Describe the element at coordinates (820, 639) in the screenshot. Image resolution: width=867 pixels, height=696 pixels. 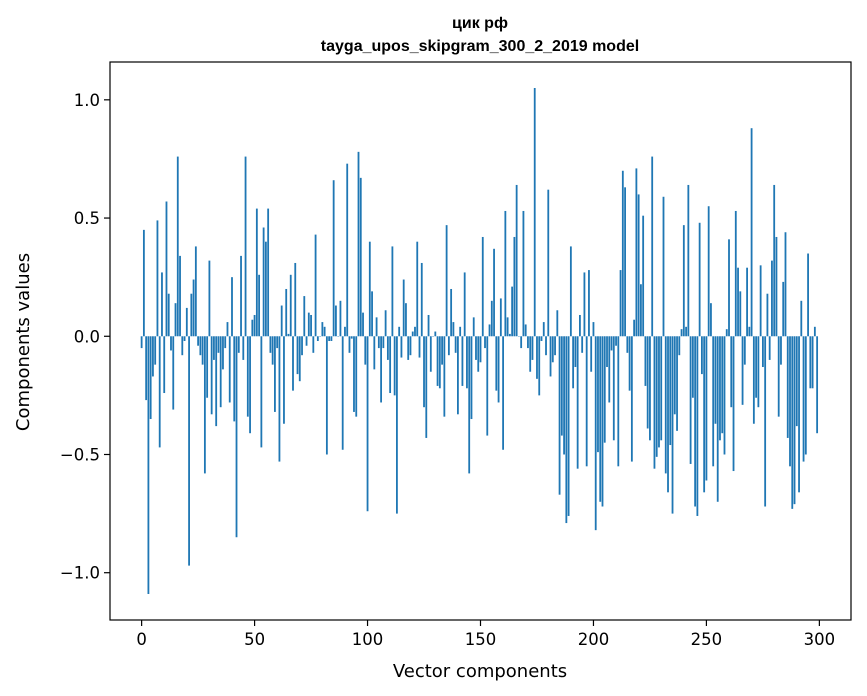
I see `x-tick-label: 300` at that location.